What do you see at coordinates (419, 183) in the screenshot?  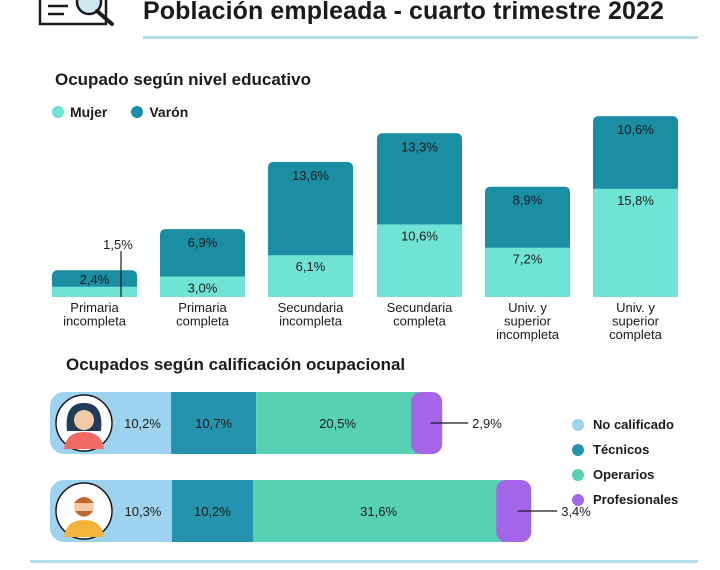 I see `bar-varon-secundaria-completa` at bounding box center [419, 183].